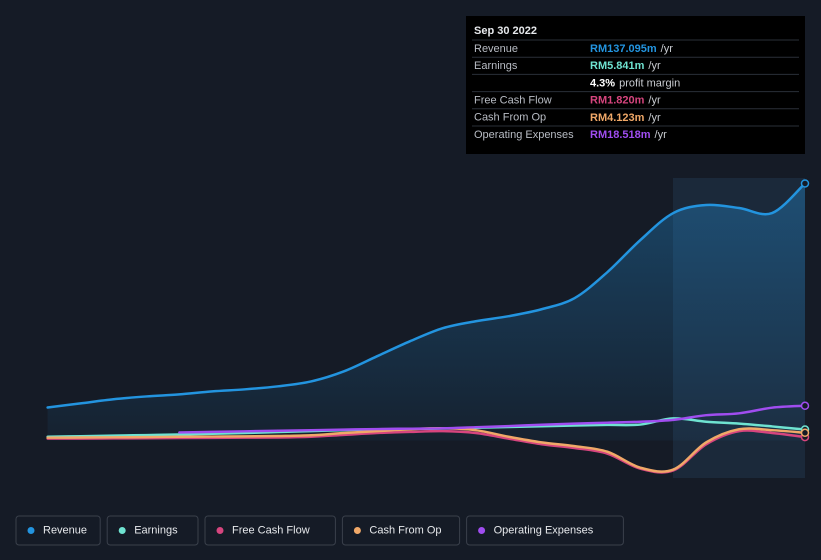 The image size is (821, 560). I want to click on tooltip-label: Earnings, so click(496, 66).